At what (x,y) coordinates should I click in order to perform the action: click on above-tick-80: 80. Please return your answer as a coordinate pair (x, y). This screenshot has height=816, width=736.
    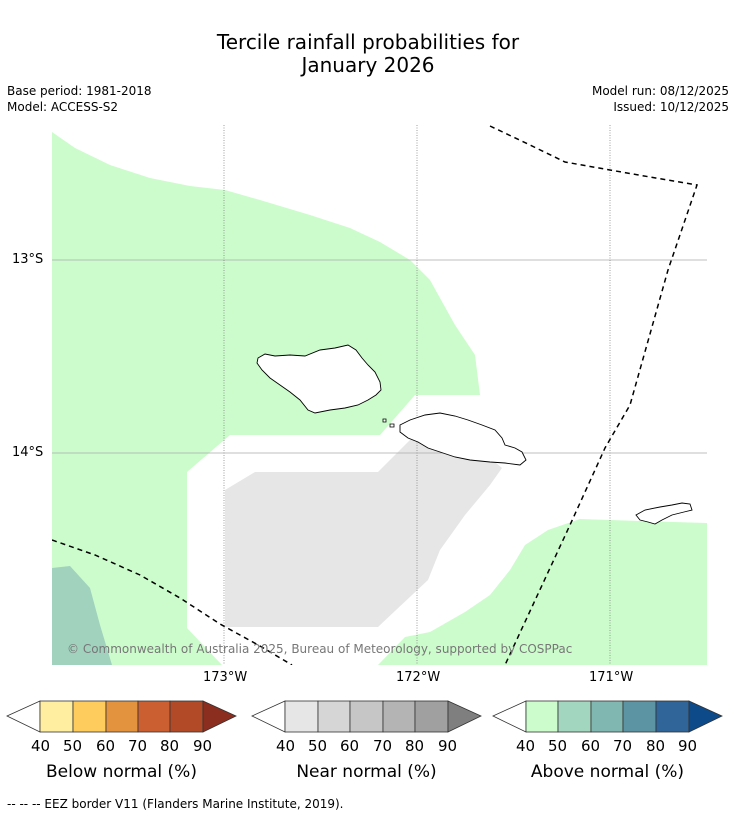
    Looking at the image, I should click on (656, 746).